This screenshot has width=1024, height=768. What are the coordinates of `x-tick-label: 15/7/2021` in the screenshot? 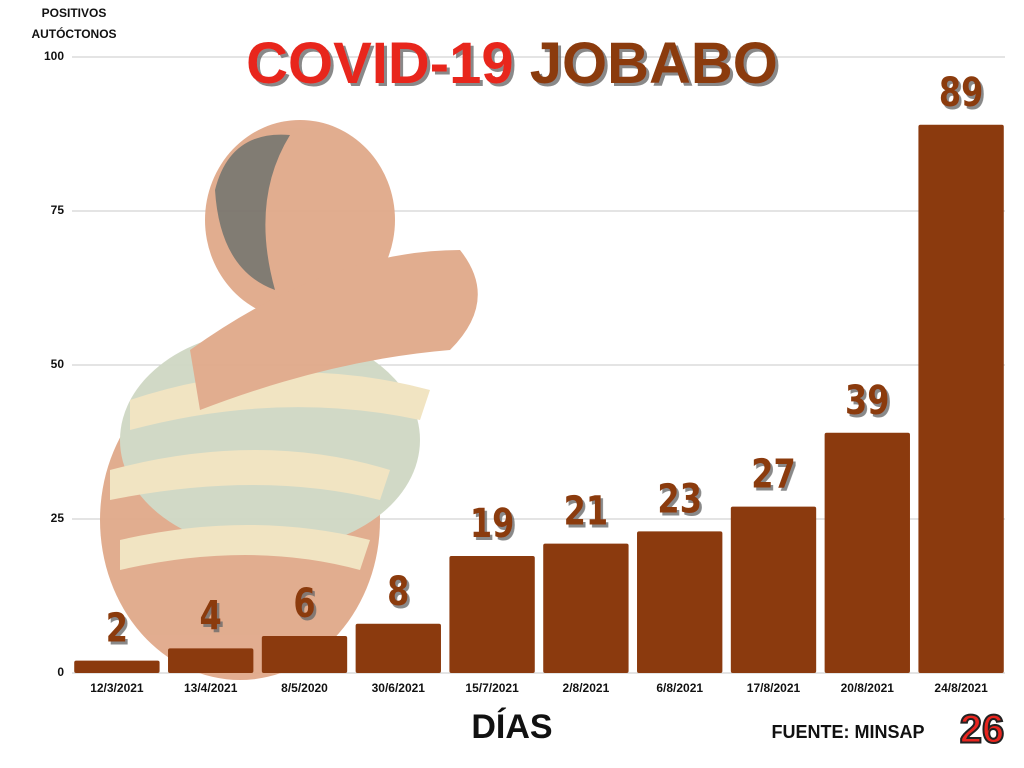 It's located at (492, 688).